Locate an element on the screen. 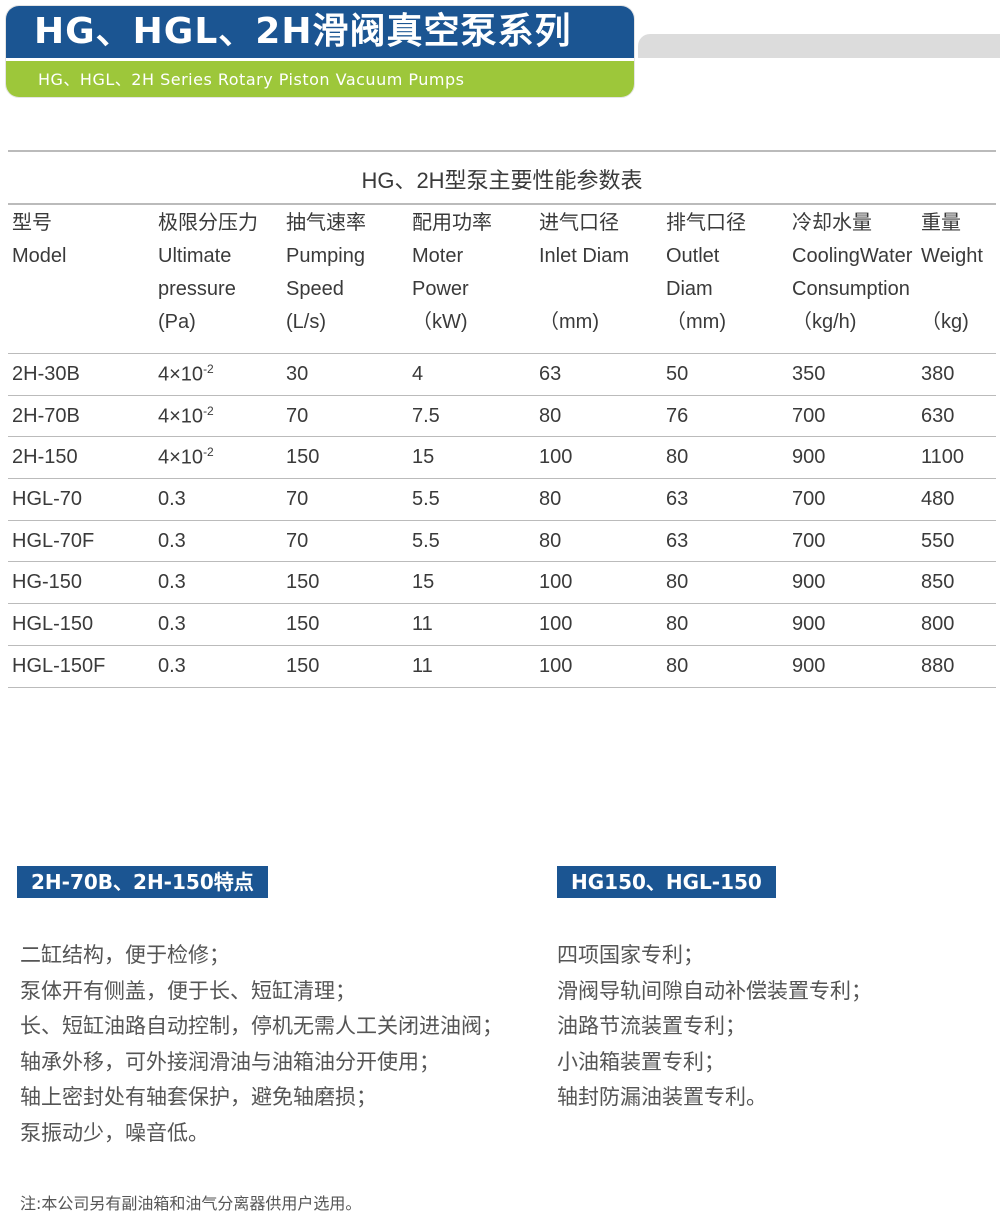 The height and width of the screenshot is (1223, 1000). column-header-line: 极限分压力 is located at coordinates (208, 223).